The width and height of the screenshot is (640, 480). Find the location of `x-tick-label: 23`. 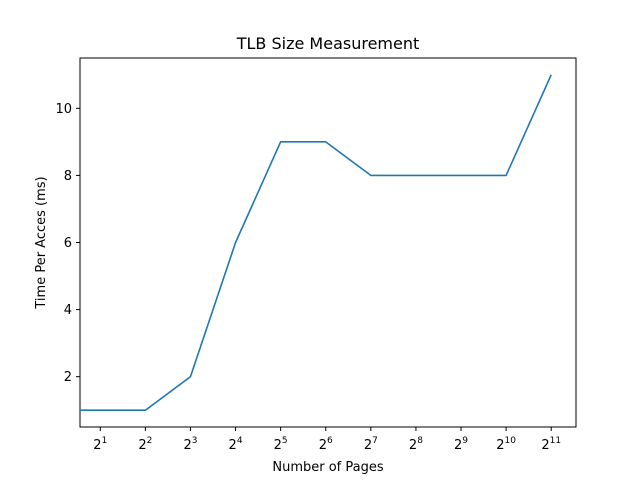

x-tick-label: 23 is located at coordinates (190, 444).